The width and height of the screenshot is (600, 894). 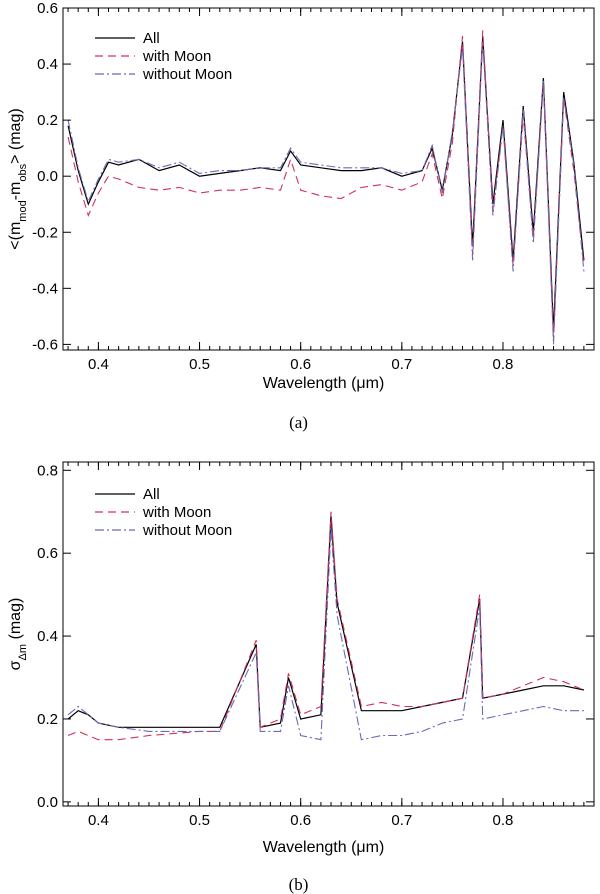 I want to click on y-tick-label: -0.4, so click(x=45, y=288).